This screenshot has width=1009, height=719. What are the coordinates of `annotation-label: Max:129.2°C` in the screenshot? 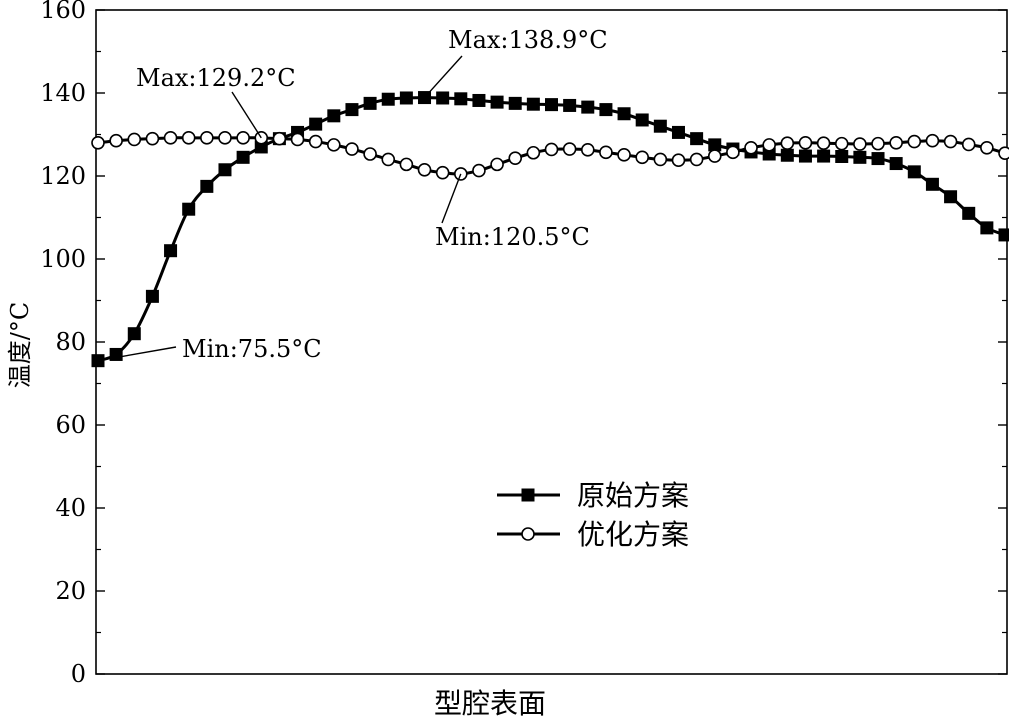 It's located at (216, 78).